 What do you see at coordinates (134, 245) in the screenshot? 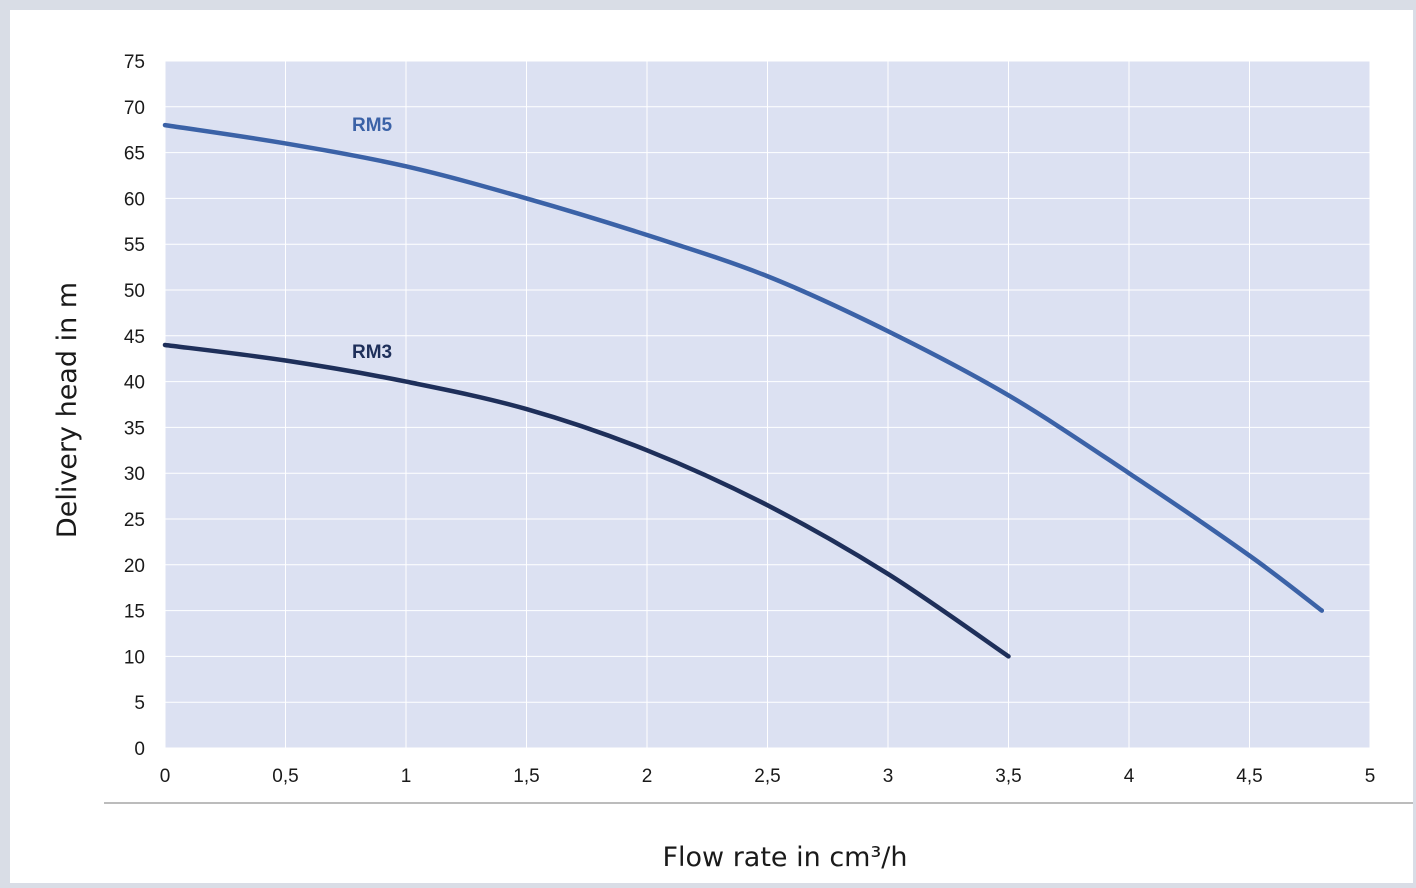
I see `y-tick-label: 55` at bounding box center [134, 245].